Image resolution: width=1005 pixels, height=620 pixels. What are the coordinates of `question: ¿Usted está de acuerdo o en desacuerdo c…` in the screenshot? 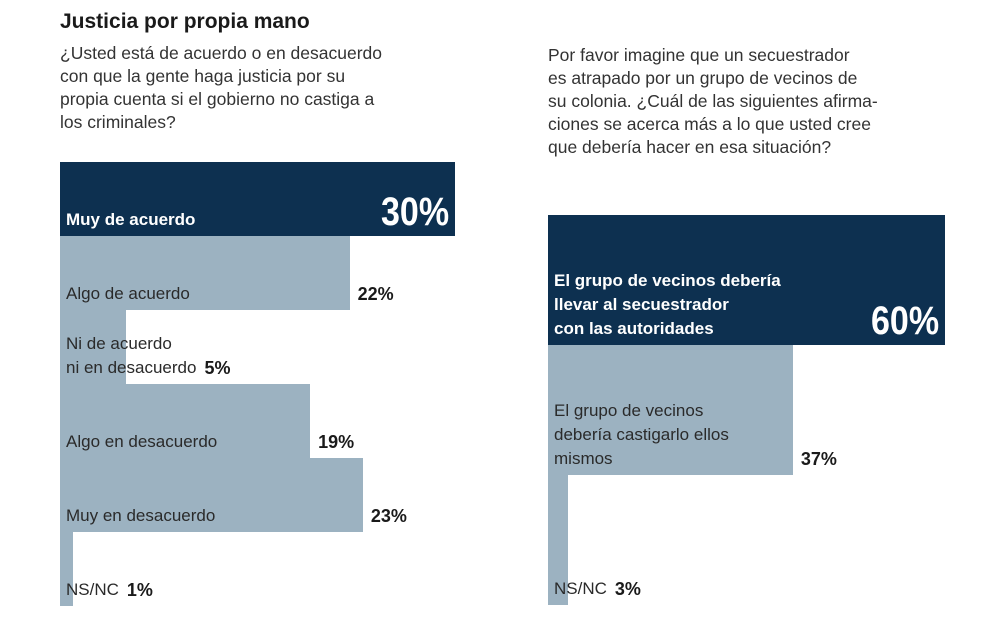 It's located at (221, 87).